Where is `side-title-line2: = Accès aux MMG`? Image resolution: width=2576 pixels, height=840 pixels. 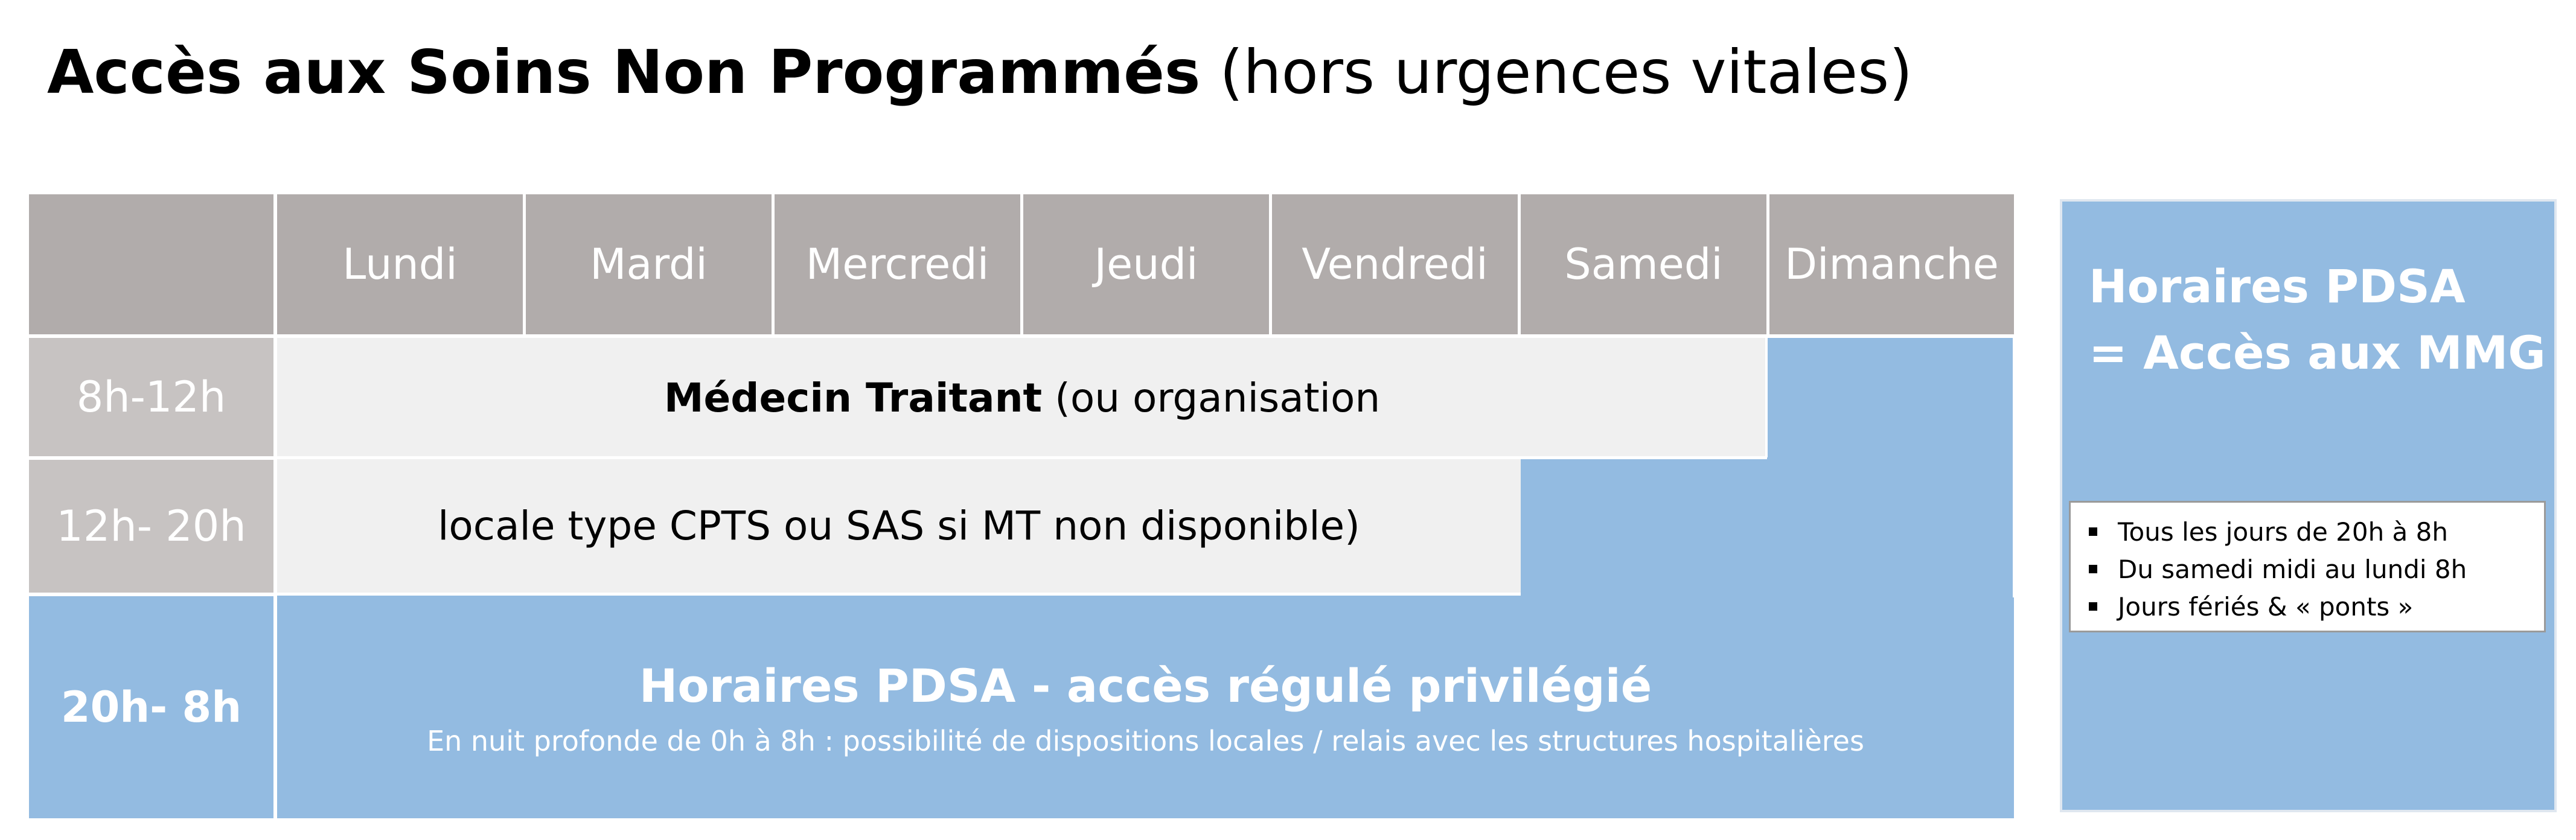
side-title-line2: = Accès aux MMG is located at coordinates (2317, 353).